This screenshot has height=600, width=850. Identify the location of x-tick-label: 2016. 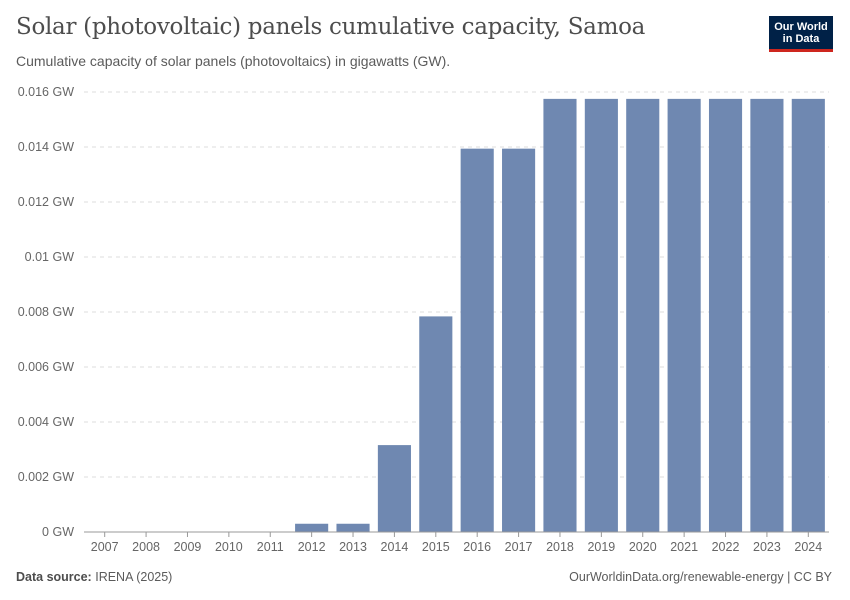
(477, 547).